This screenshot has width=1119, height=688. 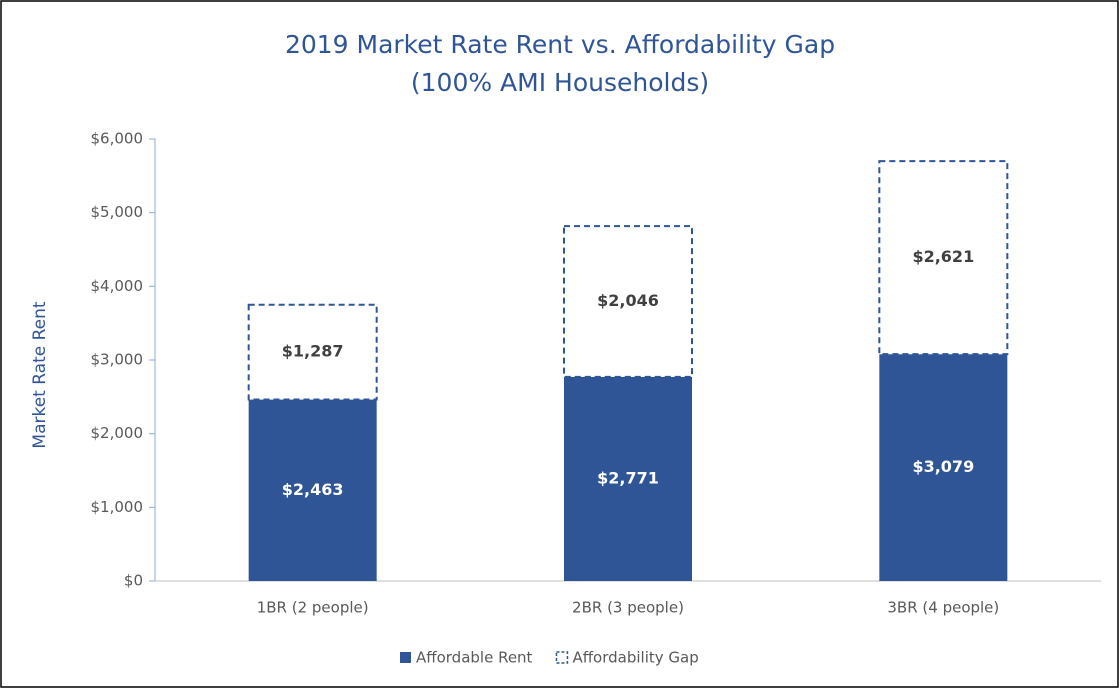 I want to click on x-tick-label: 3BR (4 people), so click(x=943, y=608).